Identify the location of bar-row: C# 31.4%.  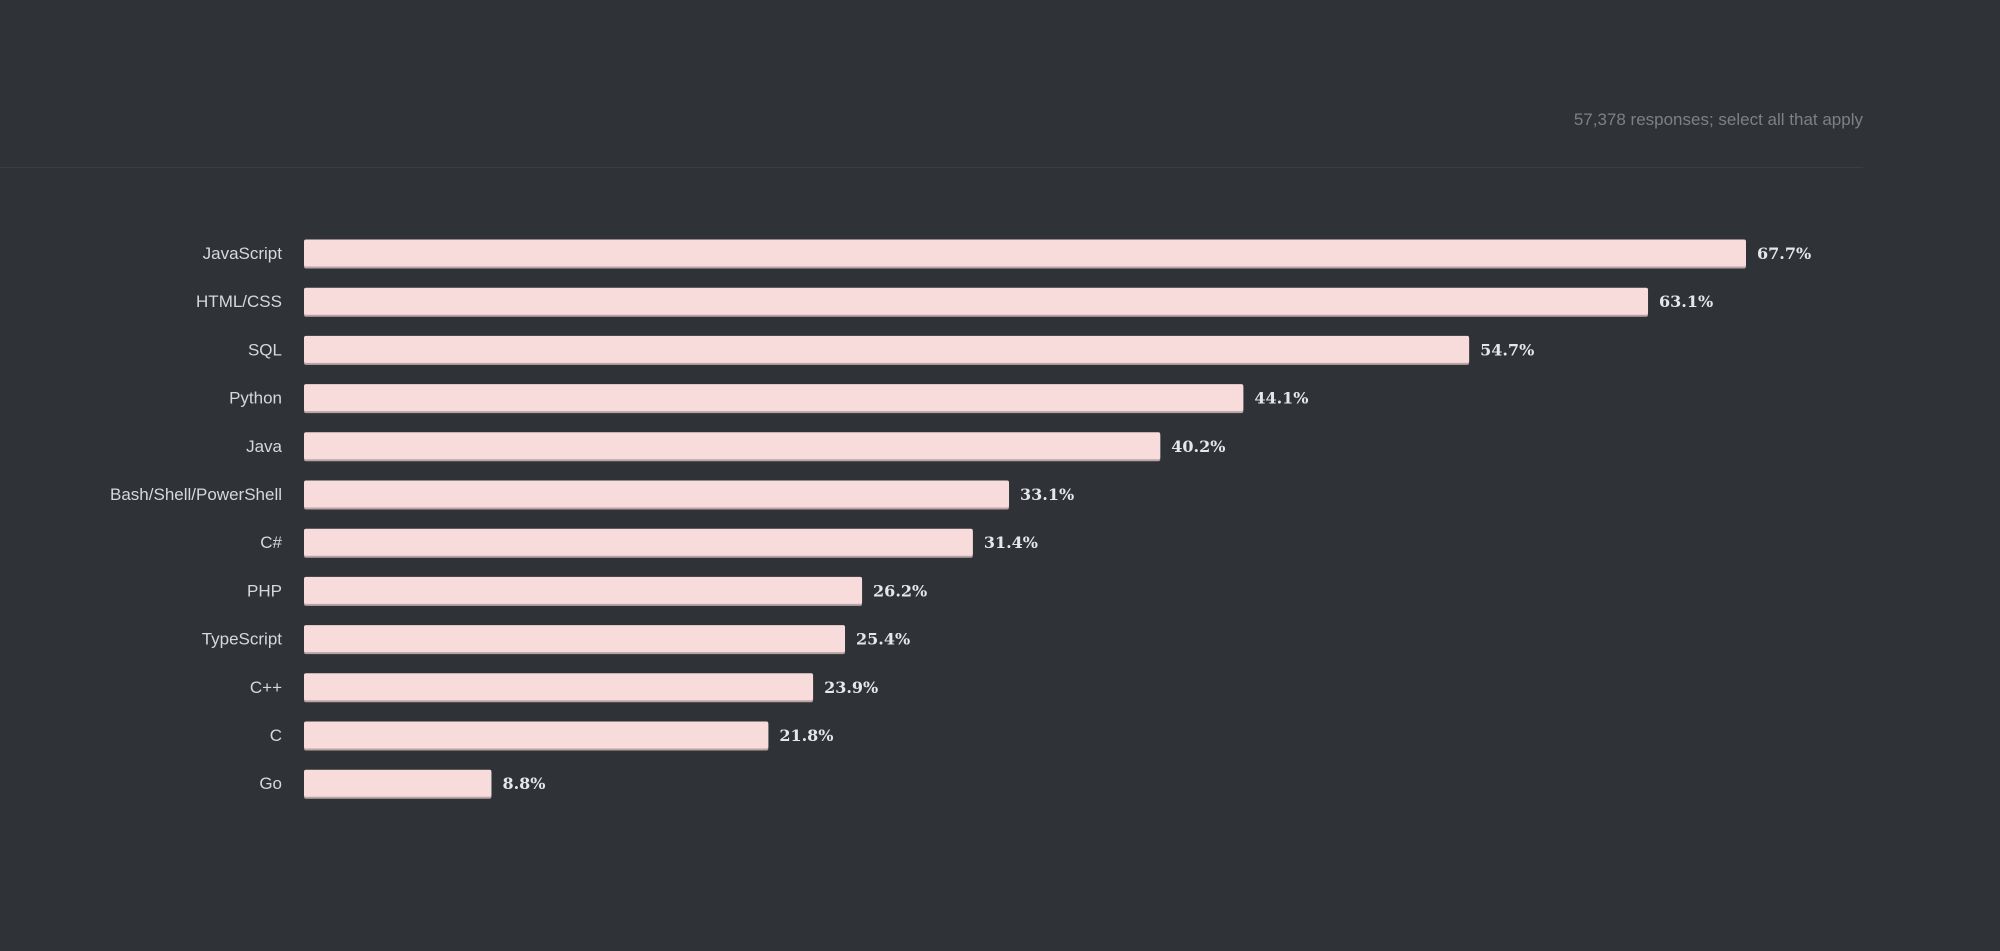
(649, 543).